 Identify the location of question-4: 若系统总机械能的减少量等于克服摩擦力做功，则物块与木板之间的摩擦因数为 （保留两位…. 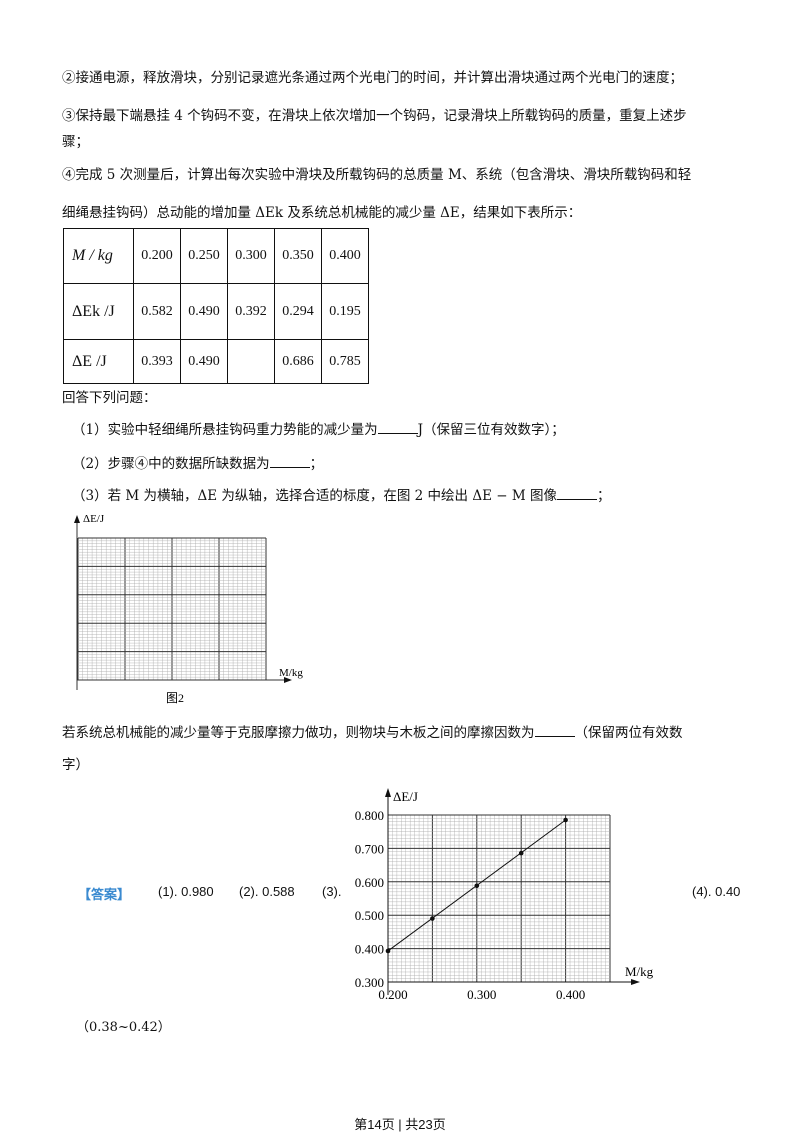
(372, 731).